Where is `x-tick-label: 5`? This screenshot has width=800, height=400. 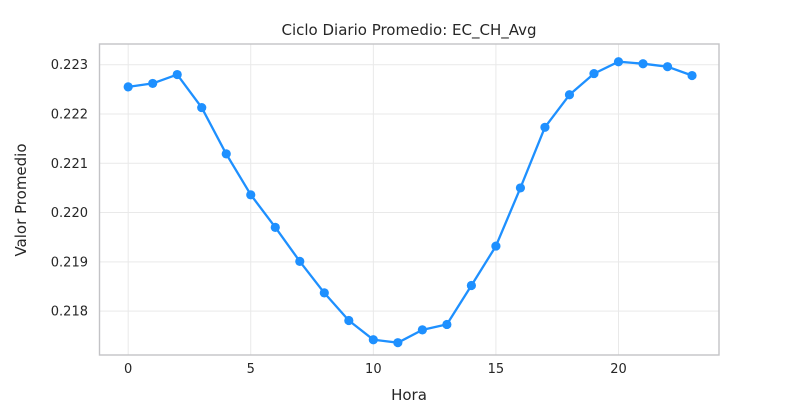 x-tick-label: 5 is located at coordinates (251, 369).